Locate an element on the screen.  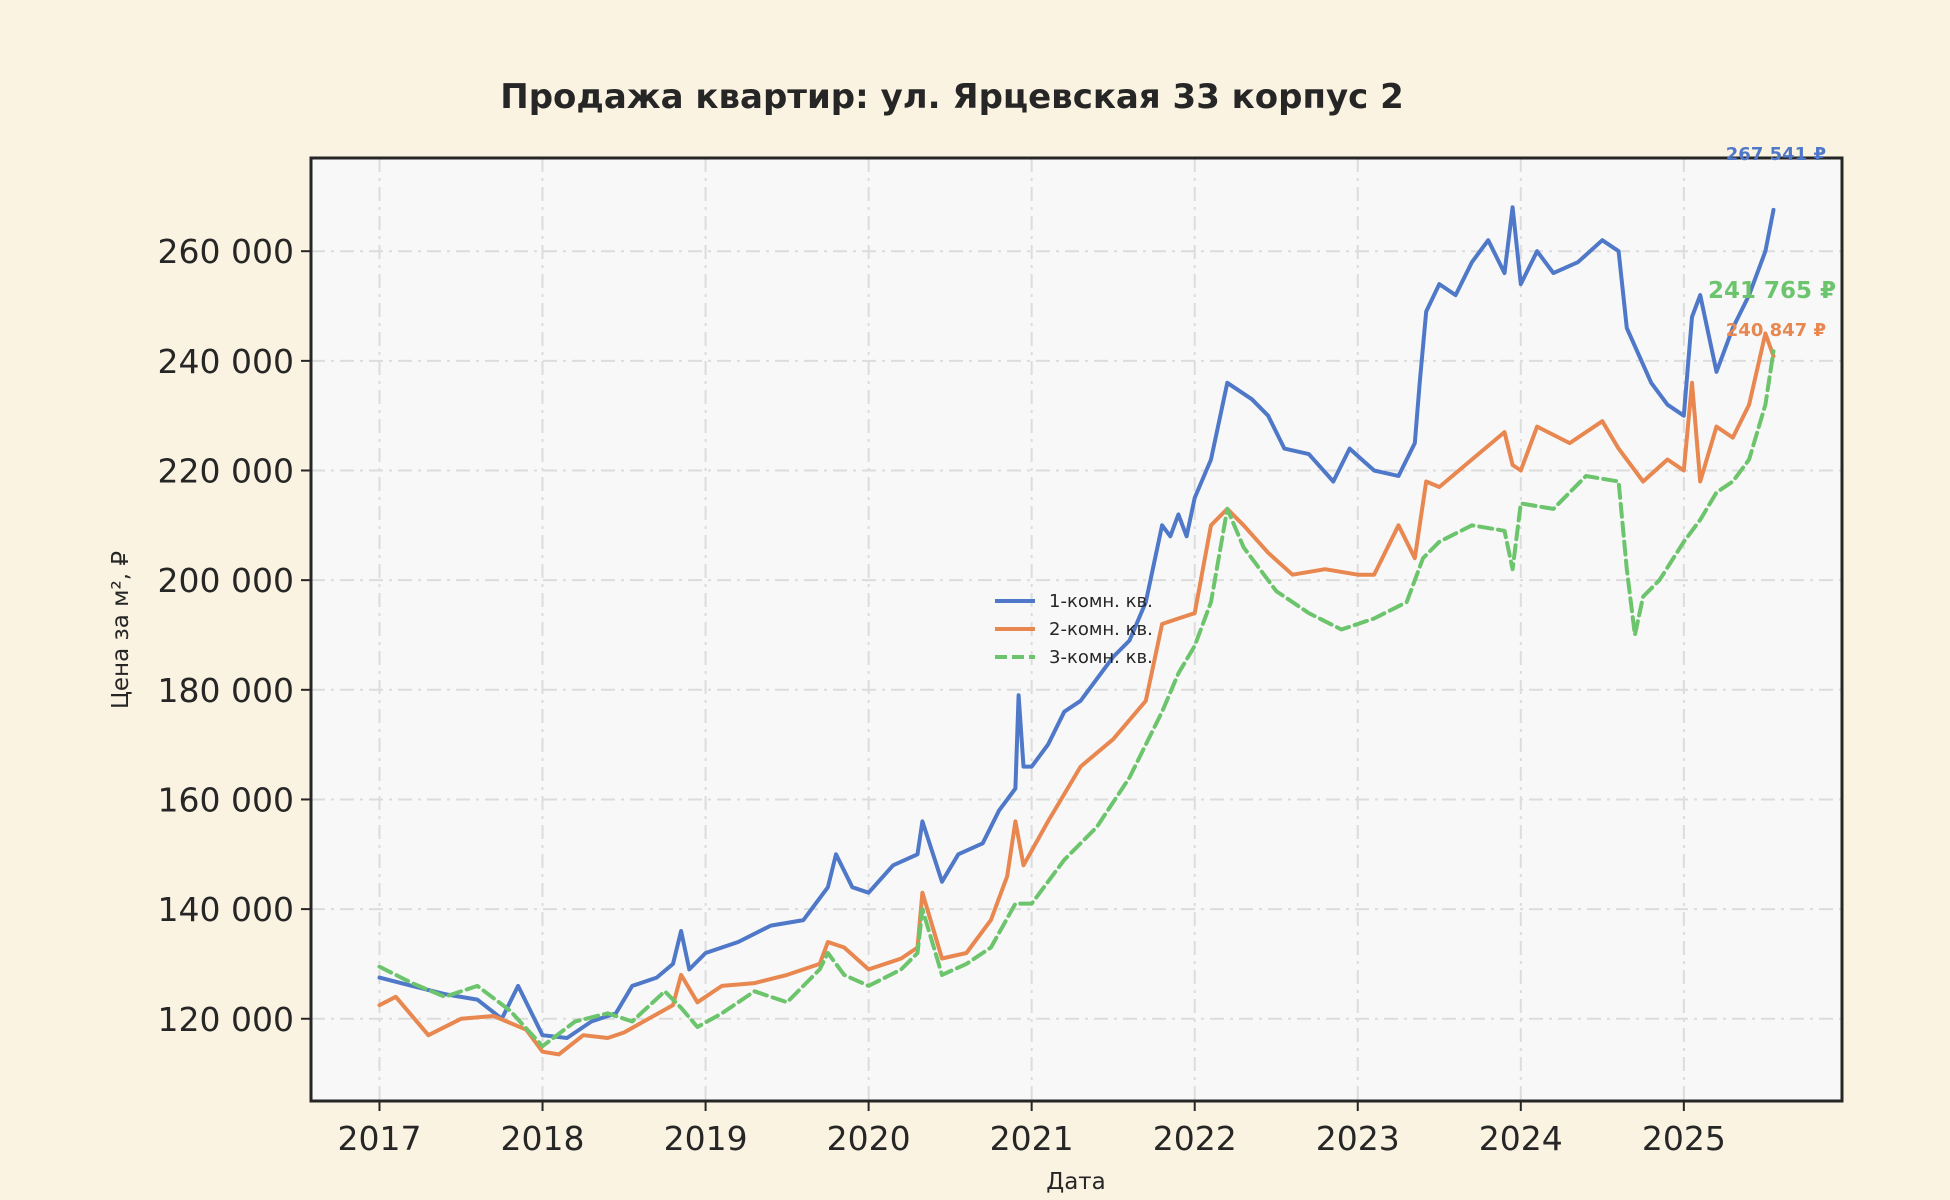
y-tick-label: 220 000 is located at coordinates (226, 471).